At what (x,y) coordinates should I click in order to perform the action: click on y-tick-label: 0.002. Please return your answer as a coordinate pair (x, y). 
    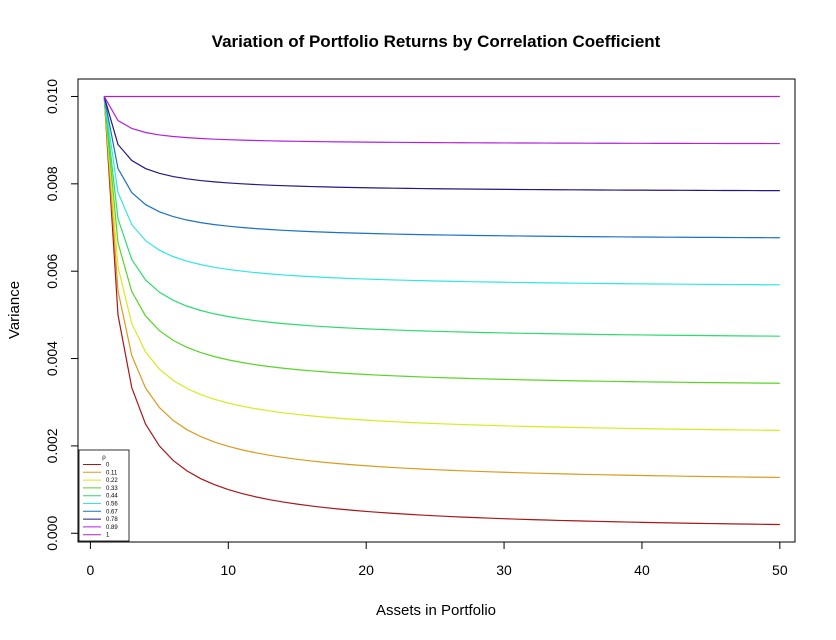
    Looking at the image, I should click on (52, 445).